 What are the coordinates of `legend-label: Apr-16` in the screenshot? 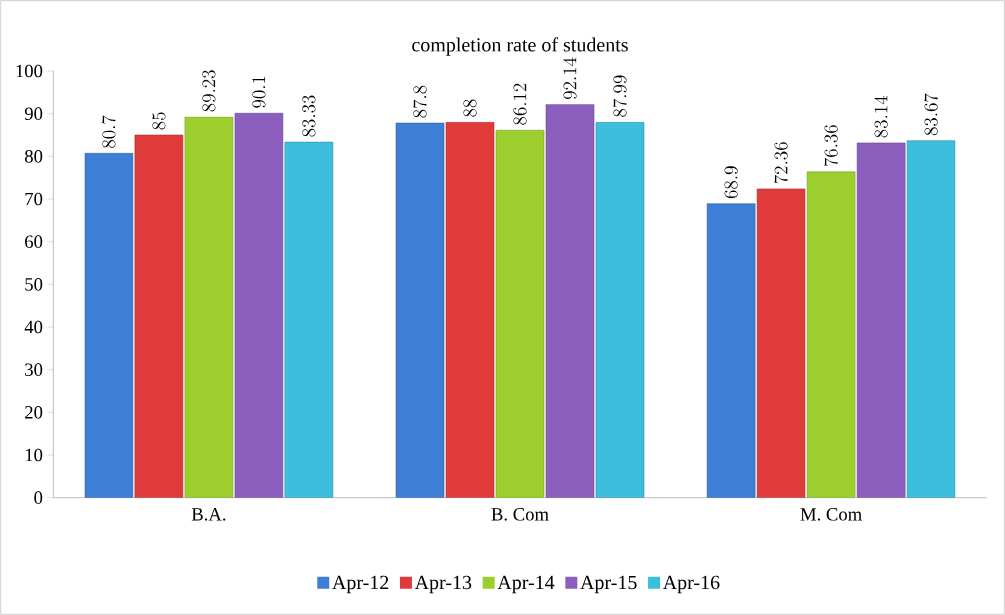 It's located at (691, 584).